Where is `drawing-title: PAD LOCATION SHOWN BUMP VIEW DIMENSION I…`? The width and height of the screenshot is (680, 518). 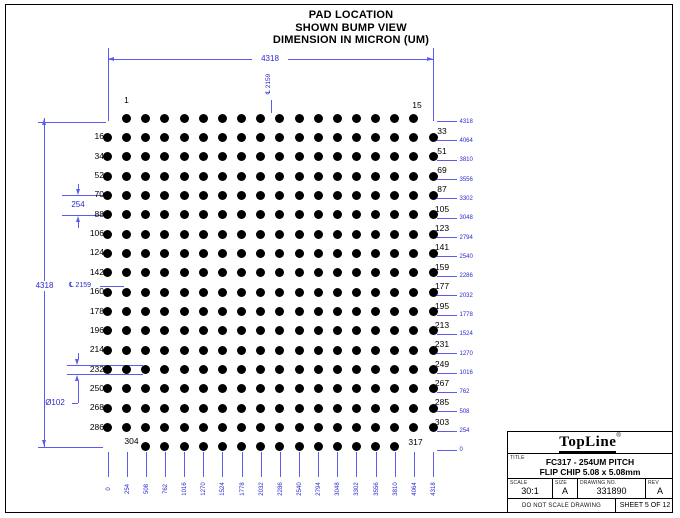 drawing-title: PAD LOCATION SHOWN BUMP VIEW DIMENSION I… is located at coordinates (351, 28).